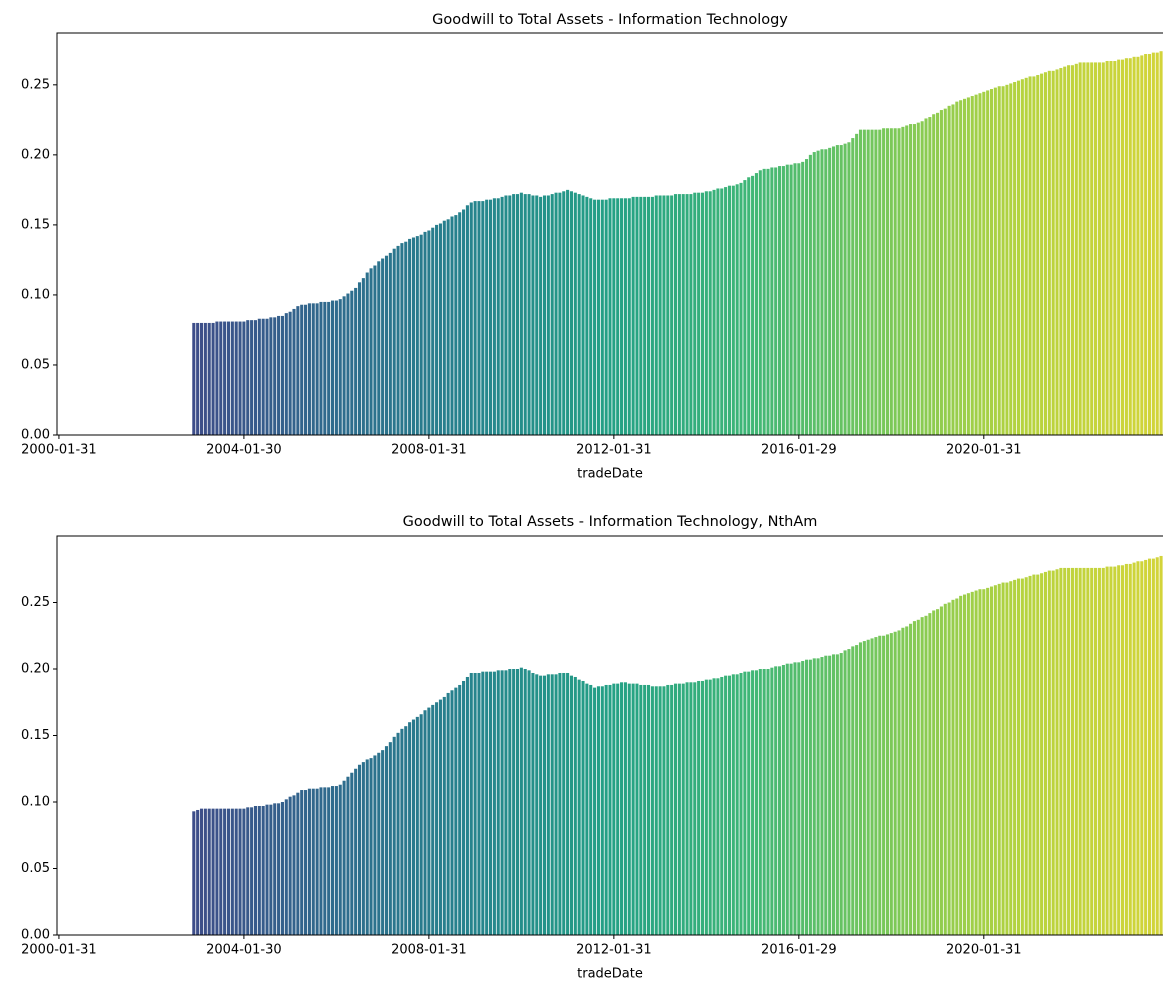 Image resolution: width=1163 pixels, height=985 pixels. I want to click on x-tick-label: 2012-01-31, so click(614, 450).